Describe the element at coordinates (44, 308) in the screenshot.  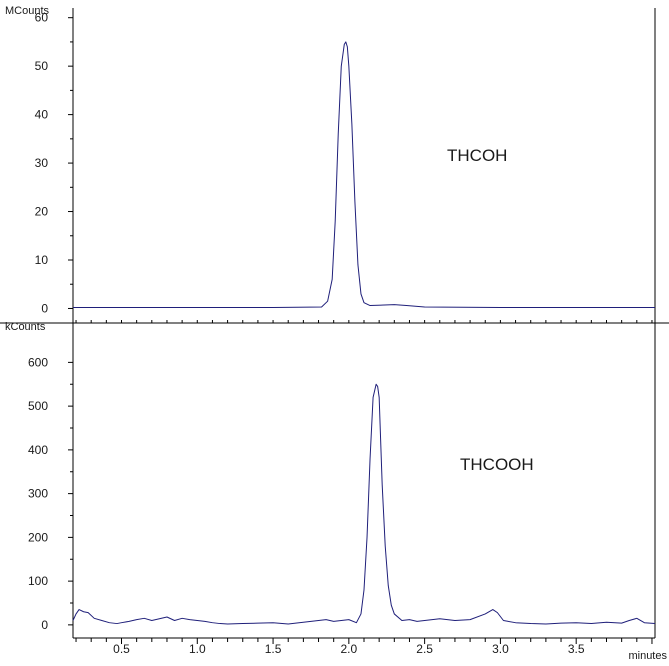
I see `y-tick-label-0-0: 0` at that location.